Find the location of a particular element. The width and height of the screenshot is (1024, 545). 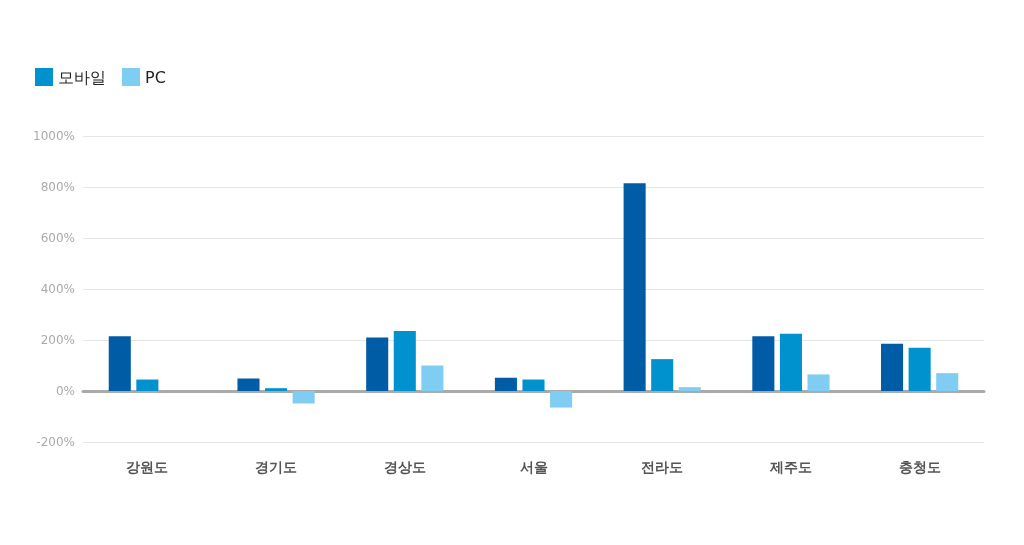

legend-label: PC is located at coordinates (155, 77).